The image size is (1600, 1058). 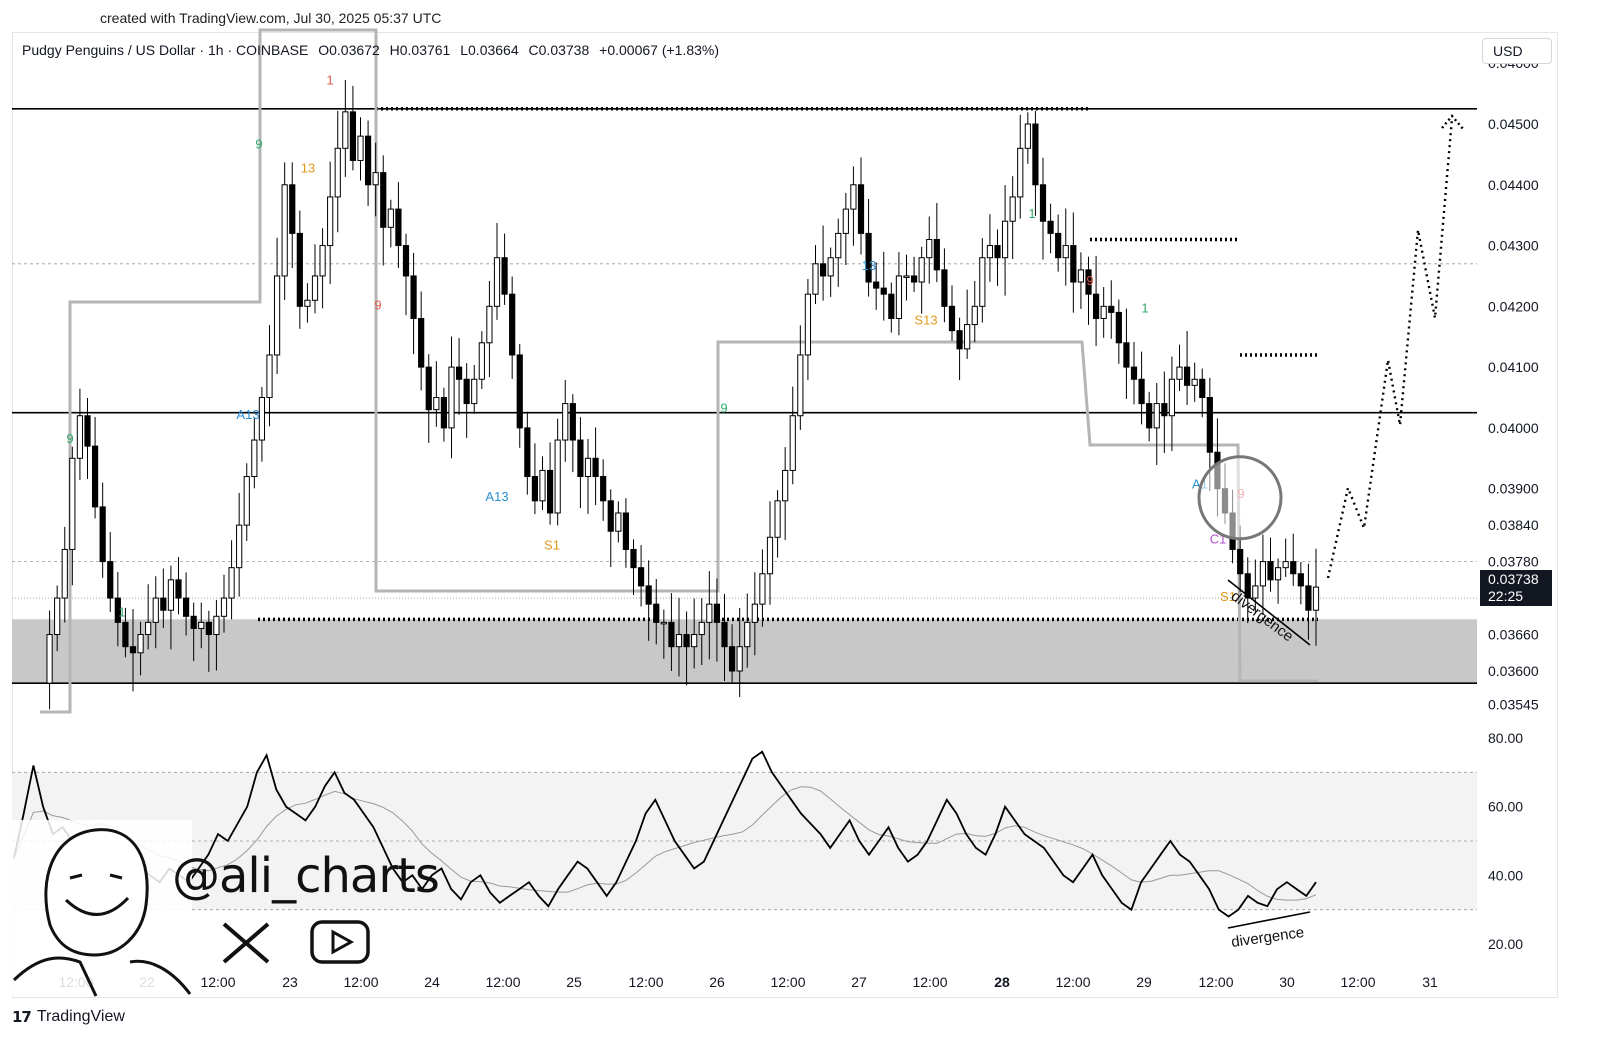 What do you see at coordinates (1031, 213) in the screenshot?
I see `td-sequential-label: 1` at bounding box center [1031, 213].